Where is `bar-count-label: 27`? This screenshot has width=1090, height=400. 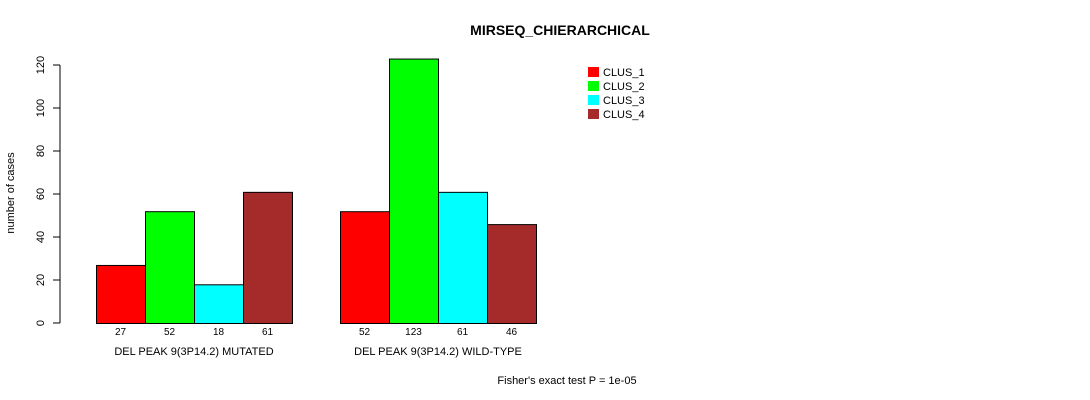
bar-count-label: 27 is located at coordinates (121, 332).